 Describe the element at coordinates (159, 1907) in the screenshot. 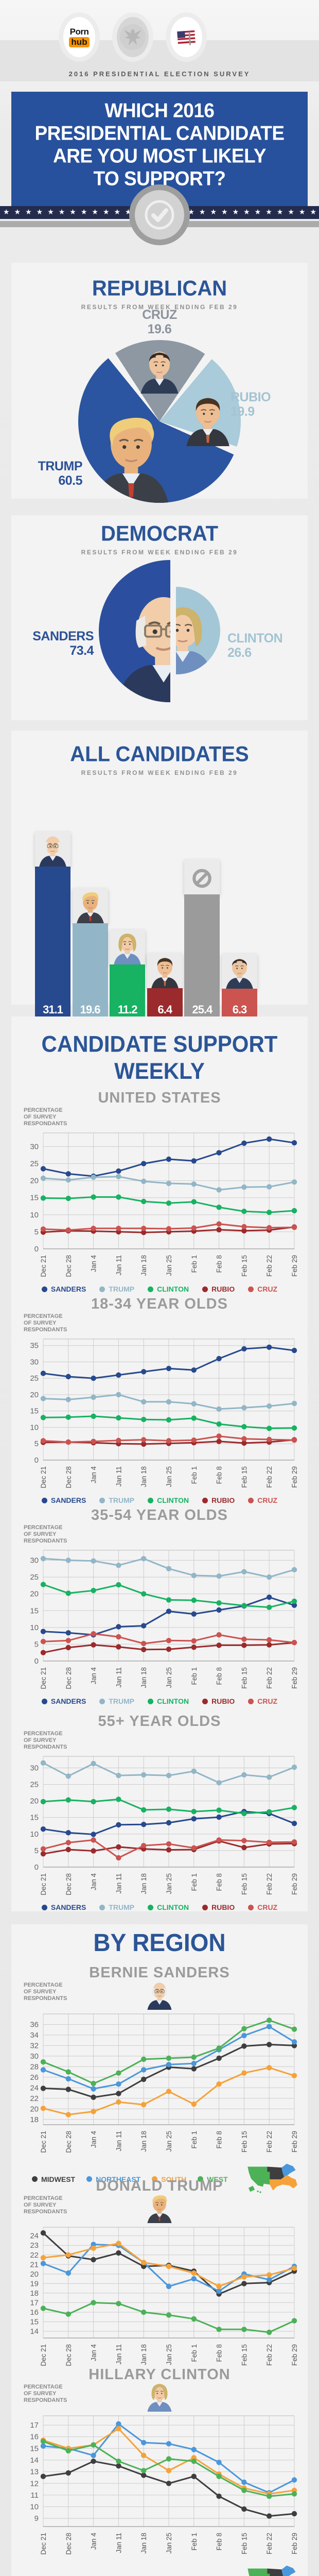

I see `candidate-legend: SANDERS TRUMP CLINTON RUBIO CRUZ` at that location.